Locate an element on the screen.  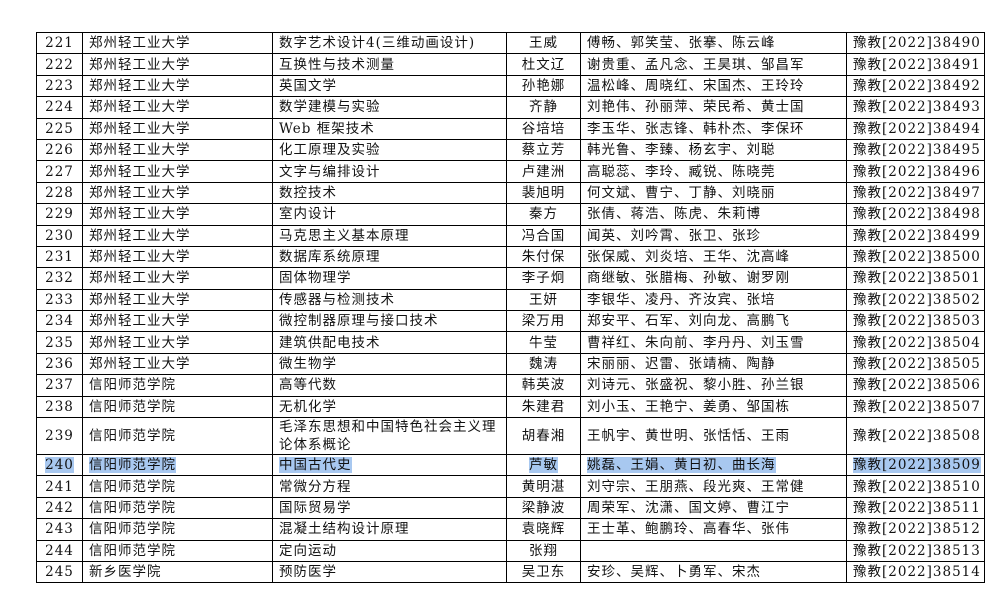
leader: 齐静 is located at coordinates (543, 107).